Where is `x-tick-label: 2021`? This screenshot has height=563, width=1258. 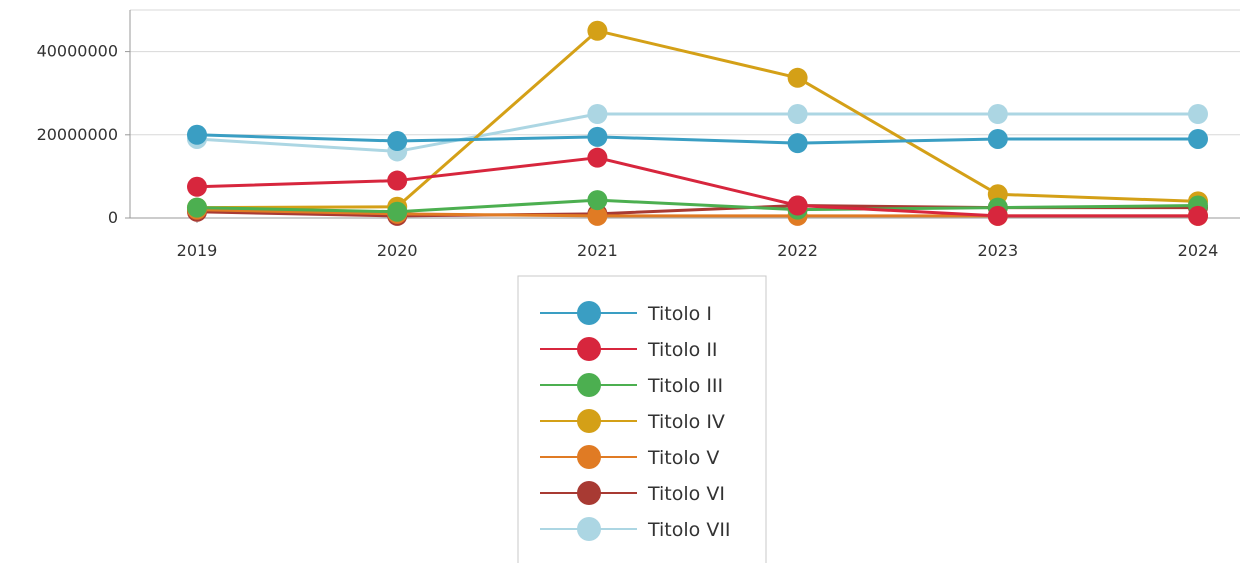 x-tick-label: 2021 is located at coordinates (597, 250).